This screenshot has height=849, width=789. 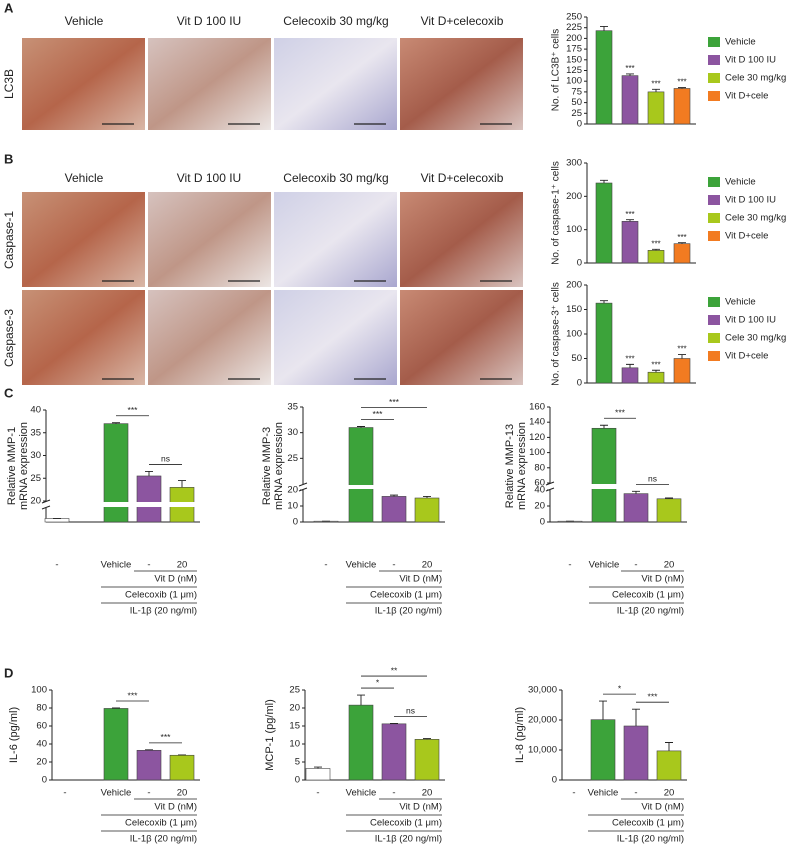 I want to click on y-axis-label: No. of LC3B⁺ cells, so click(x=556, y=70).